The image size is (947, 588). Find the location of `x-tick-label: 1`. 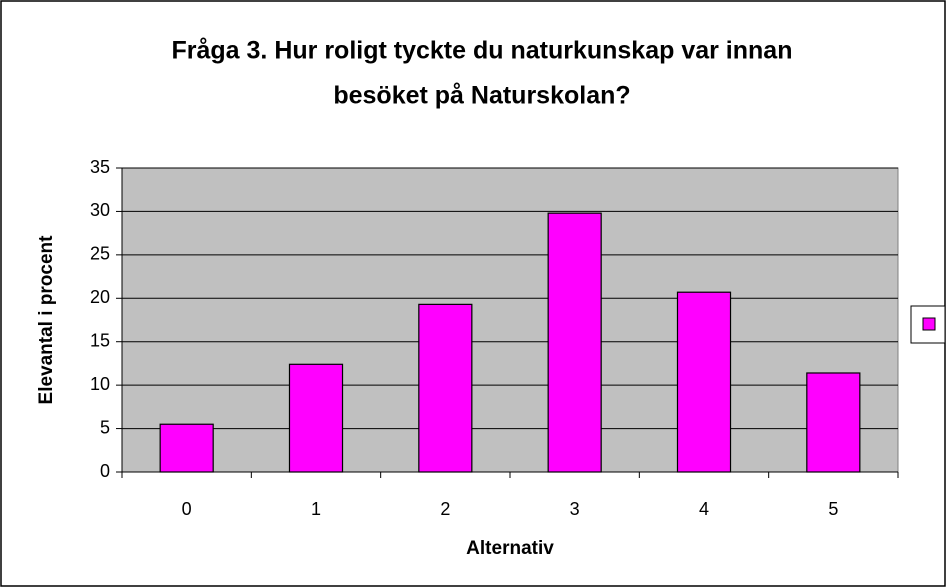

x-tick-label: 1 is located at coordinates (316, 509).